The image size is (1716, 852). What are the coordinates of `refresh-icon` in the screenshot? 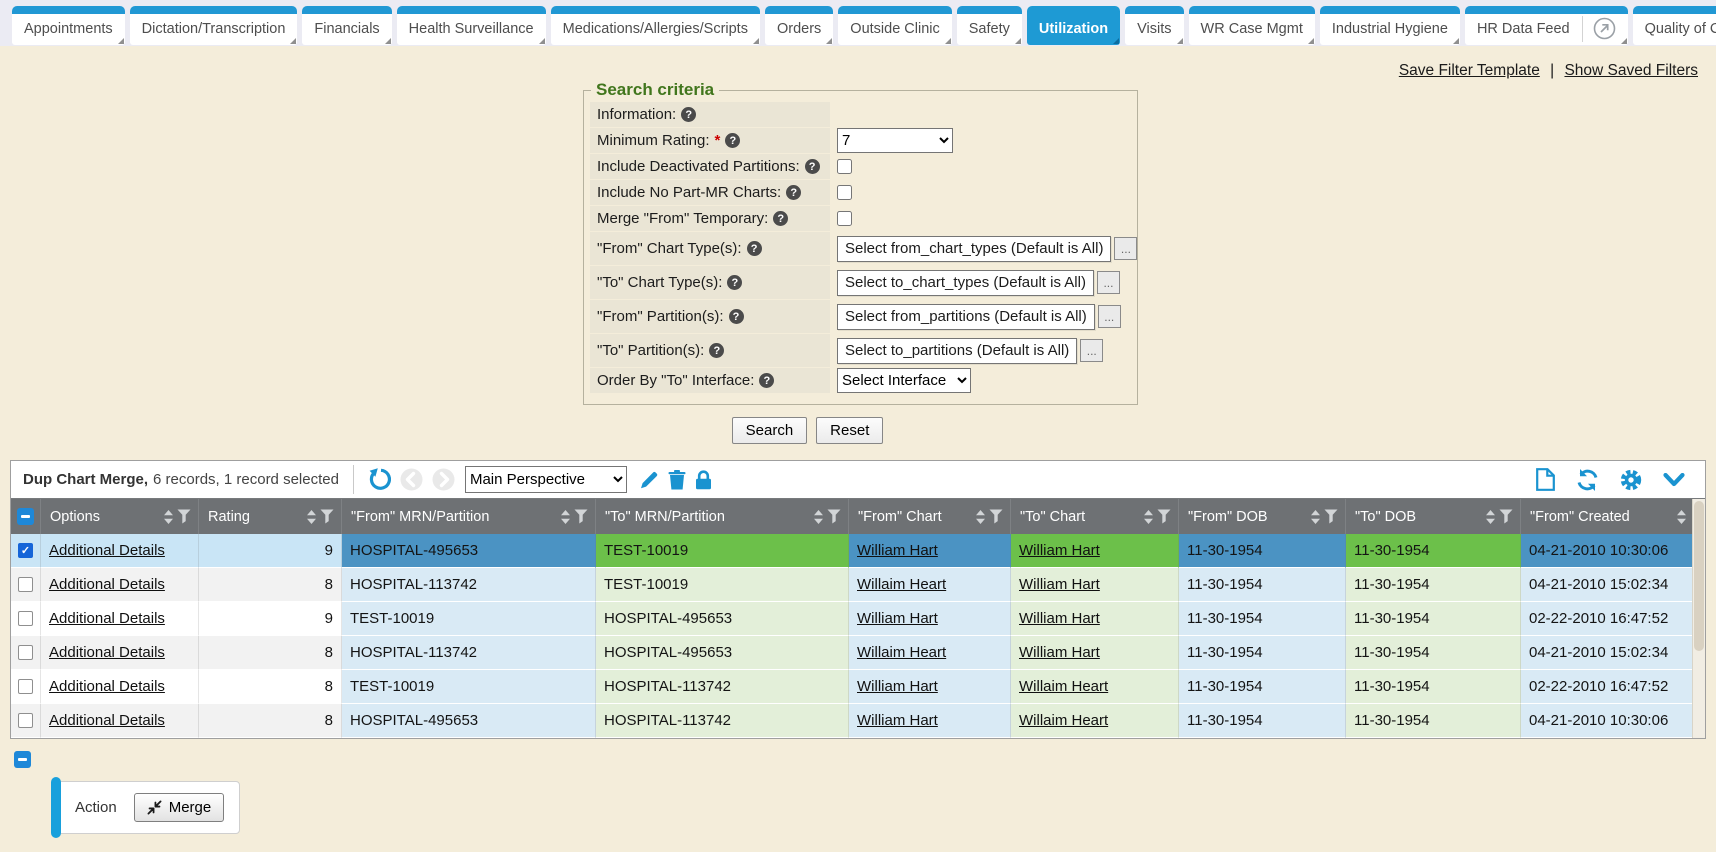 It's located at (1587, 479).